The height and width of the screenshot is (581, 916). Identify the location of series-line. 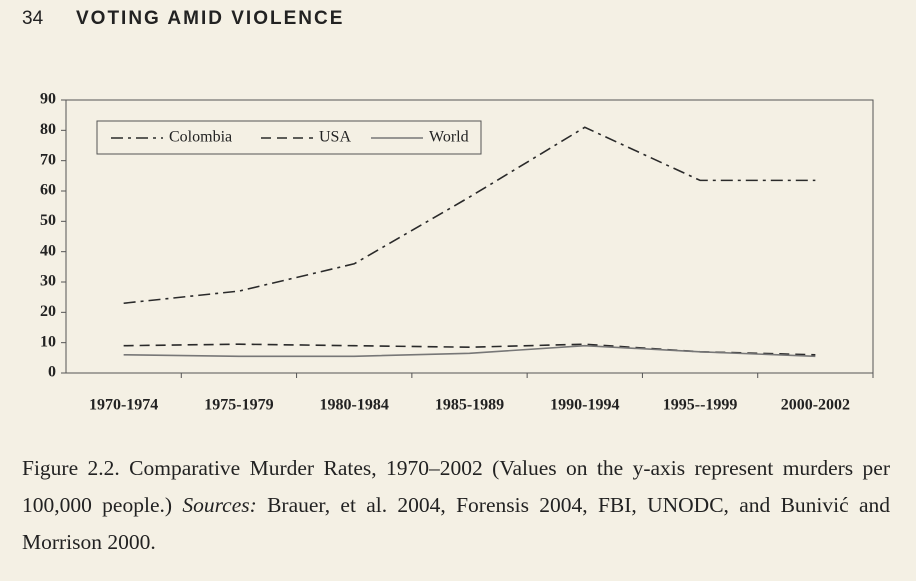
(469, 351).